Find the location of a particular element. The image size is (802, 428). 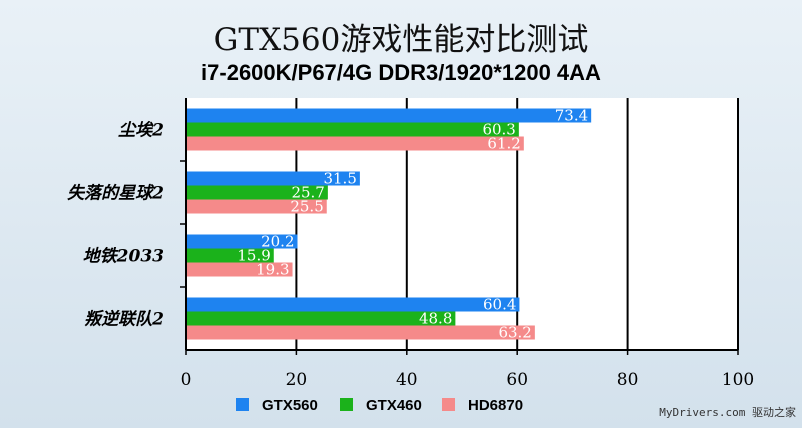

x-tick-label: 100 is located at coordinates (738, 380).